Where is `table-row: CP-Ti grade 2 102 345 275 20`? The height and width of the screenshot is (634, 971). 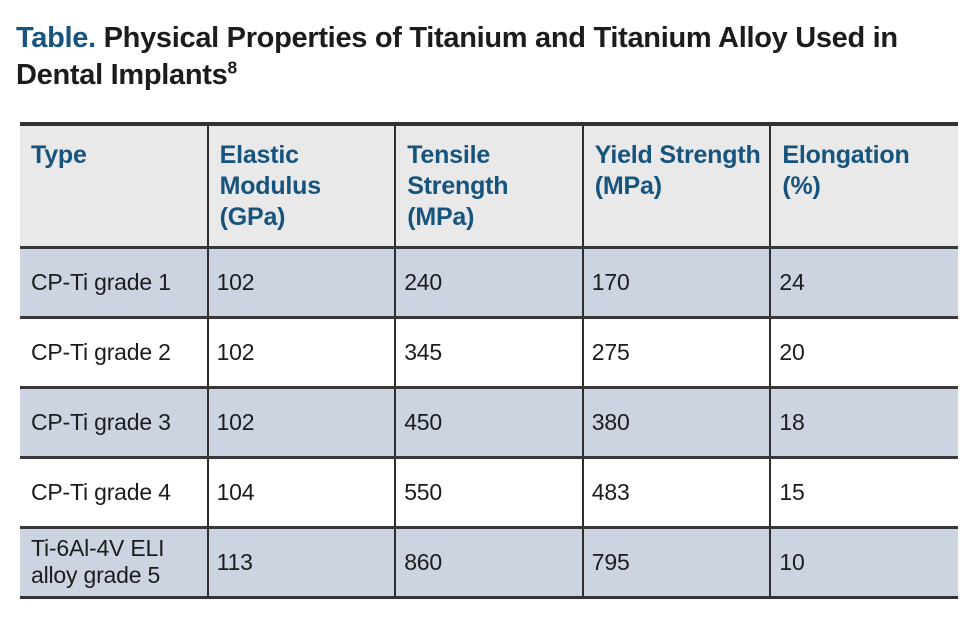
table-row: CP-Ti grade 2 102 345 275 20 is located at coordinates (489, 352).